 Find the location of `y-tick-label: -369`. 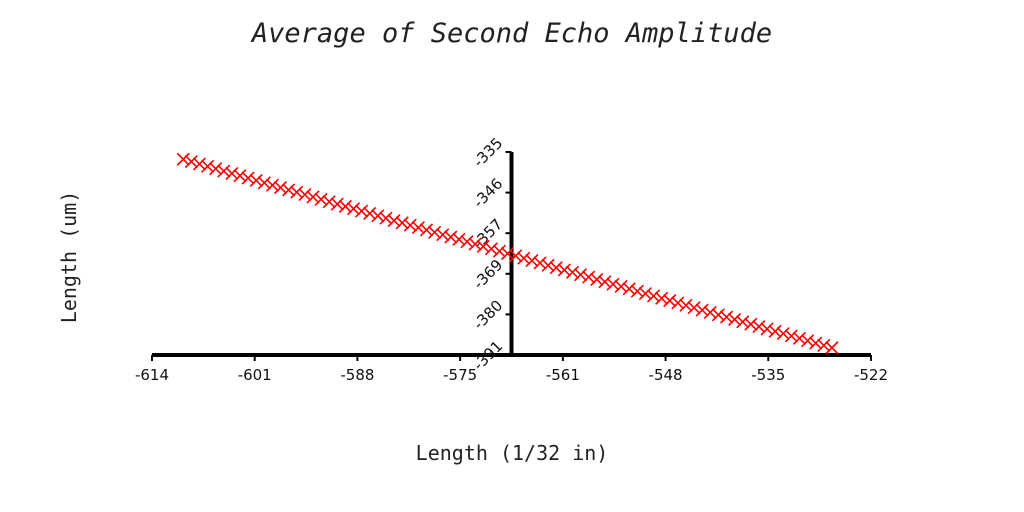

y-tick-label: -369 is located at coordinates (488, 274).